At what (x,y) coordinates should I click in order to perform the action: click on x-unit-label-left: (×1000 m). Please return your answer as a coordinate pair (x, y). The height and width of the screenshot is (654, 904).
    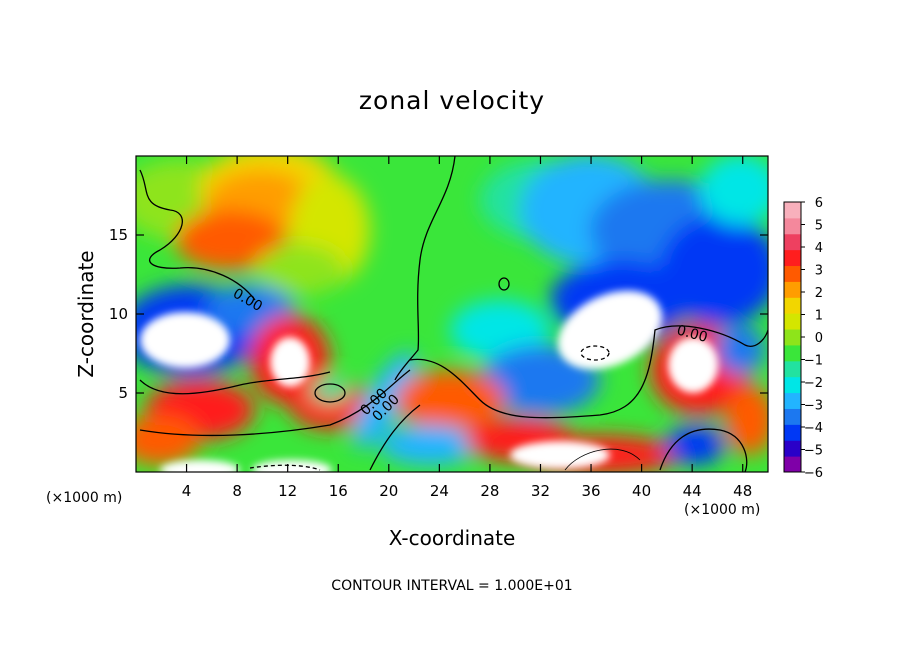
    Looking at the image, I should click on (84, 498).